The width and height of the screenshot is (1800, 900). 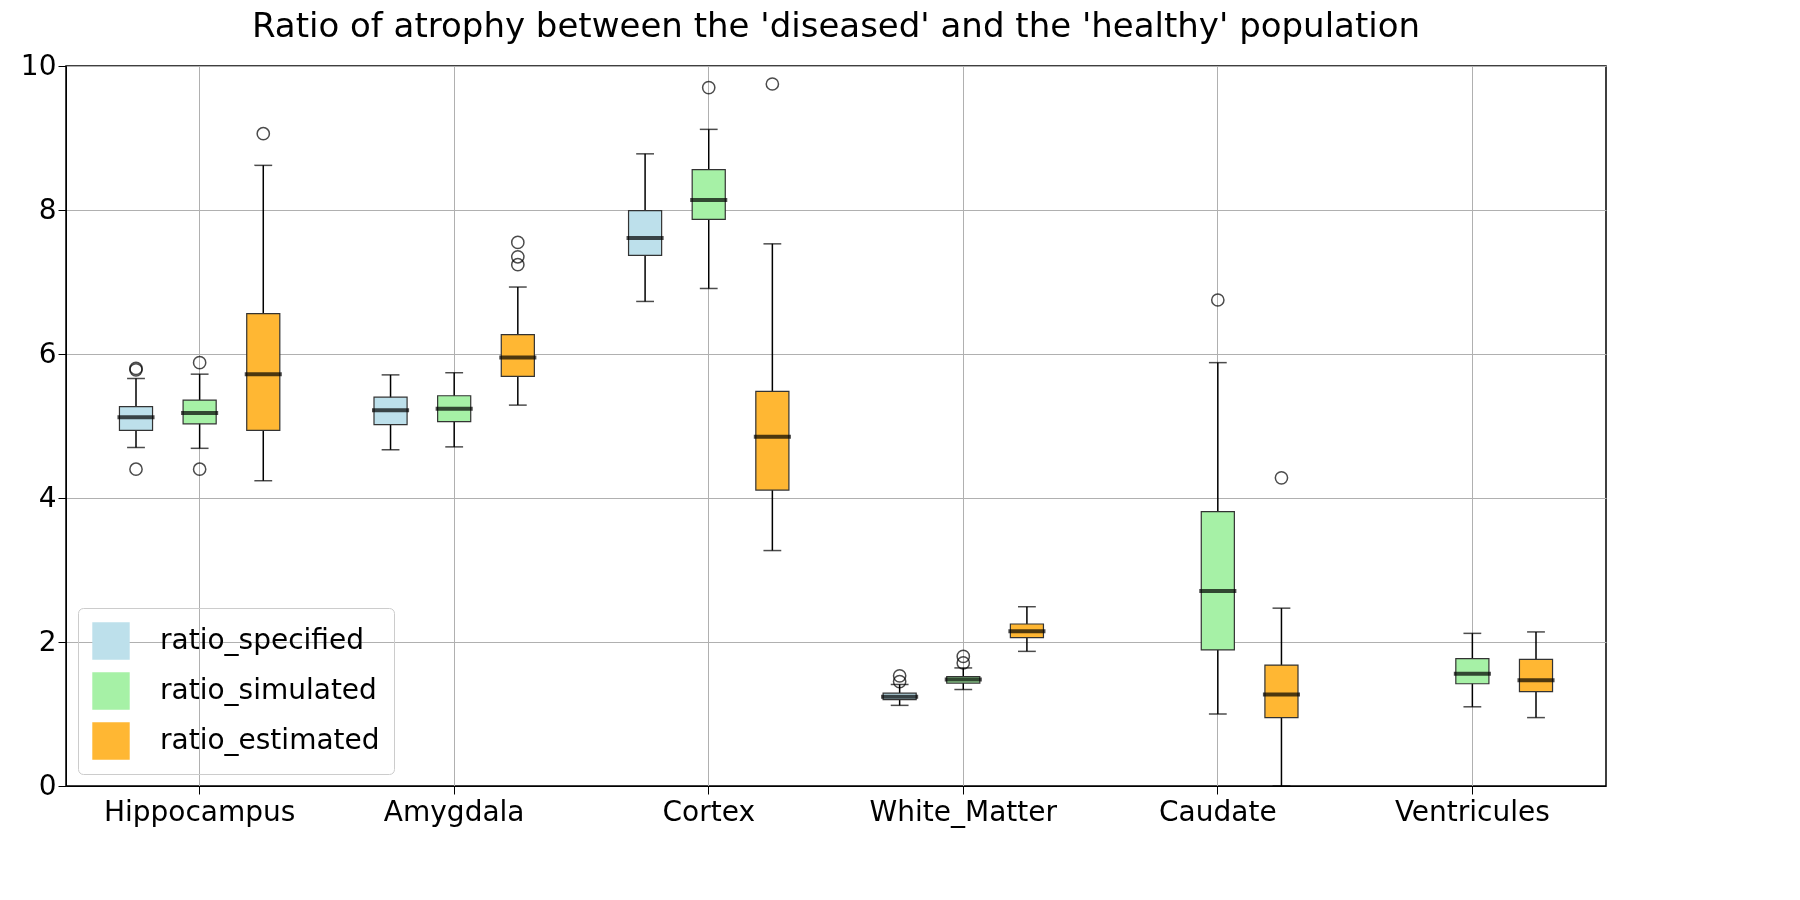 I want to click on x-tick-label: Hippocampus, so click(x=199, y=811).